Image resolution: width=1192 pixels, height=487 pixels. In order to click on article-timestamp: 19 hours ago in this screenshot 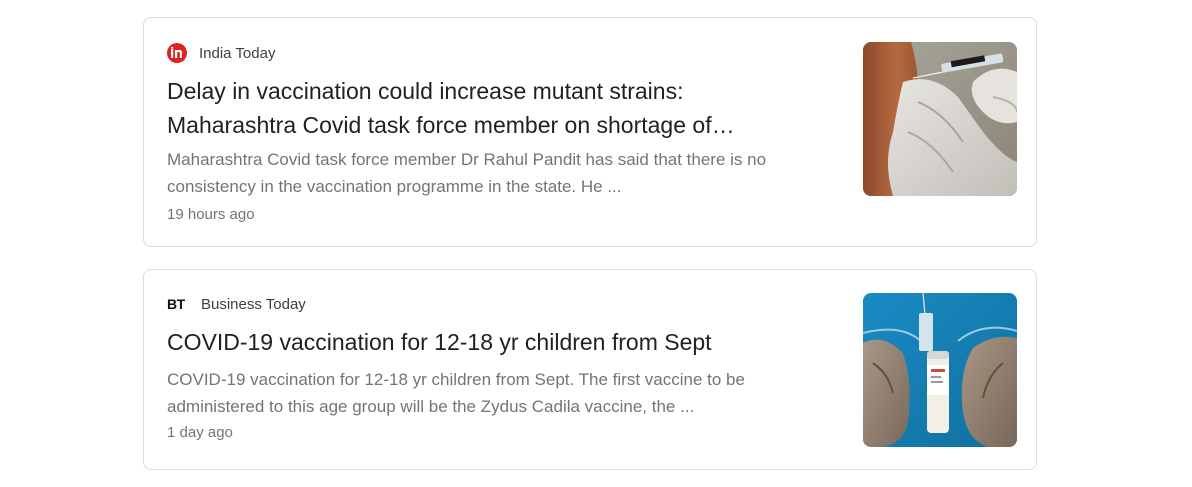, I will do `click(211, 214)`.